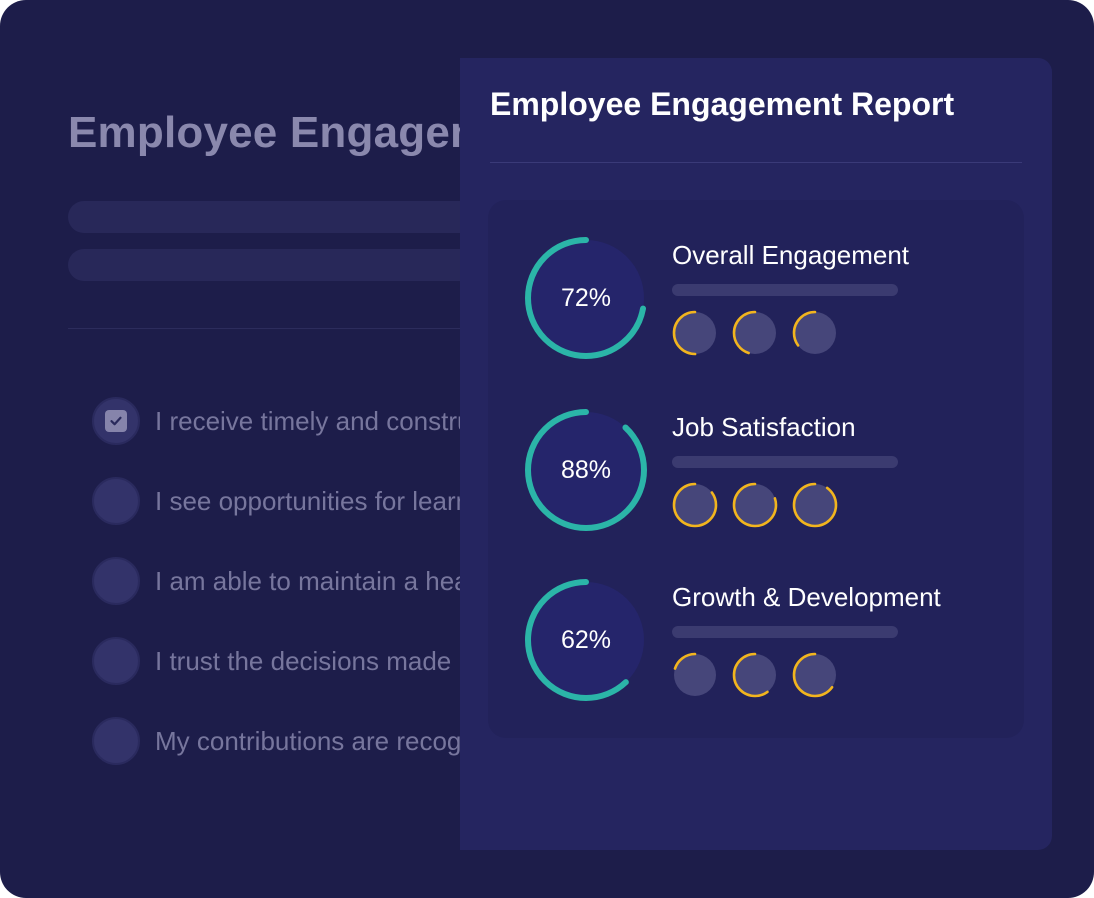  I want to click on metric-growth-development: 62% Growth & Development, so click(756, 643).